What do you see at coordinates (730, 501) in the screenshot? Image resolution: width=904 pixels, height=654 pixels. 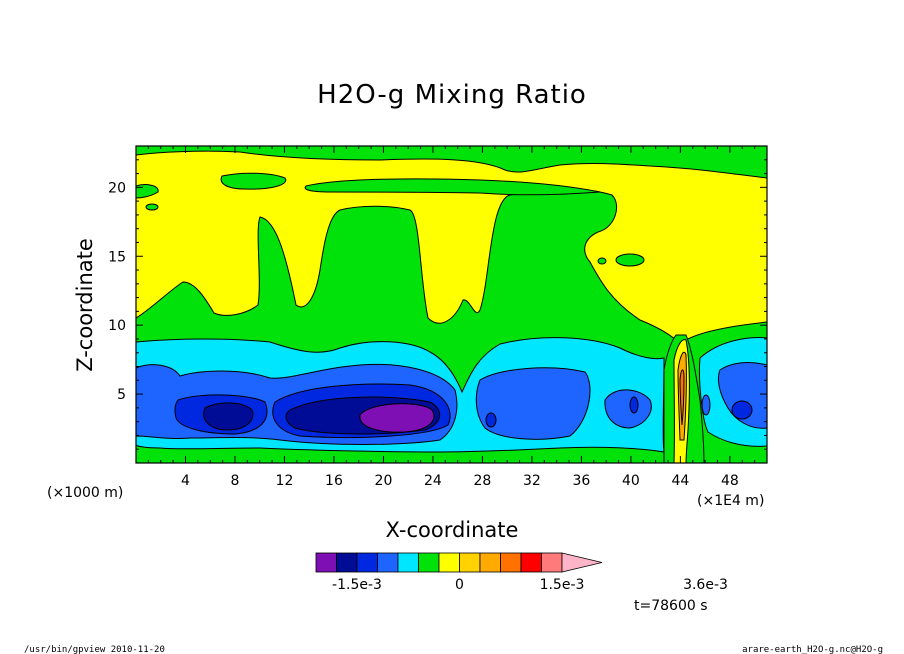 I see `x-unit-right: (×1E4 m)` at bounding box center [730, 501].